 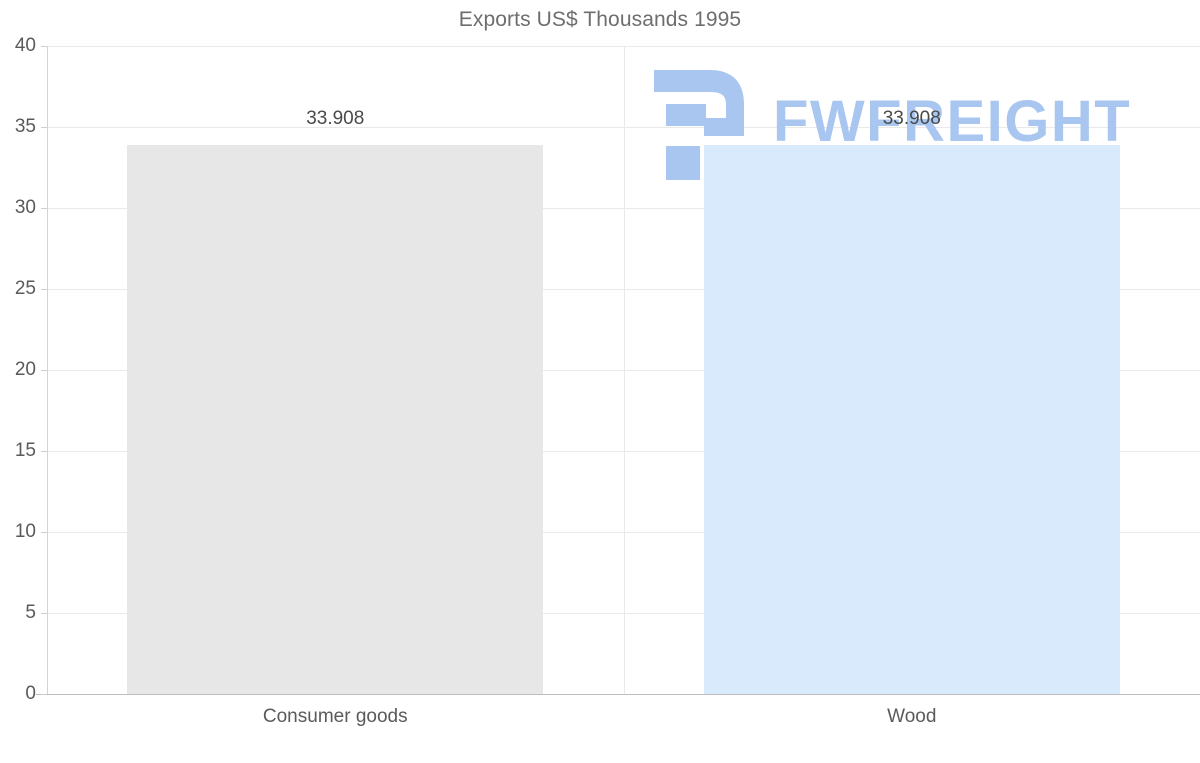 I want to click on y-axis-tick-label: 35, so click(x=25, y=126).